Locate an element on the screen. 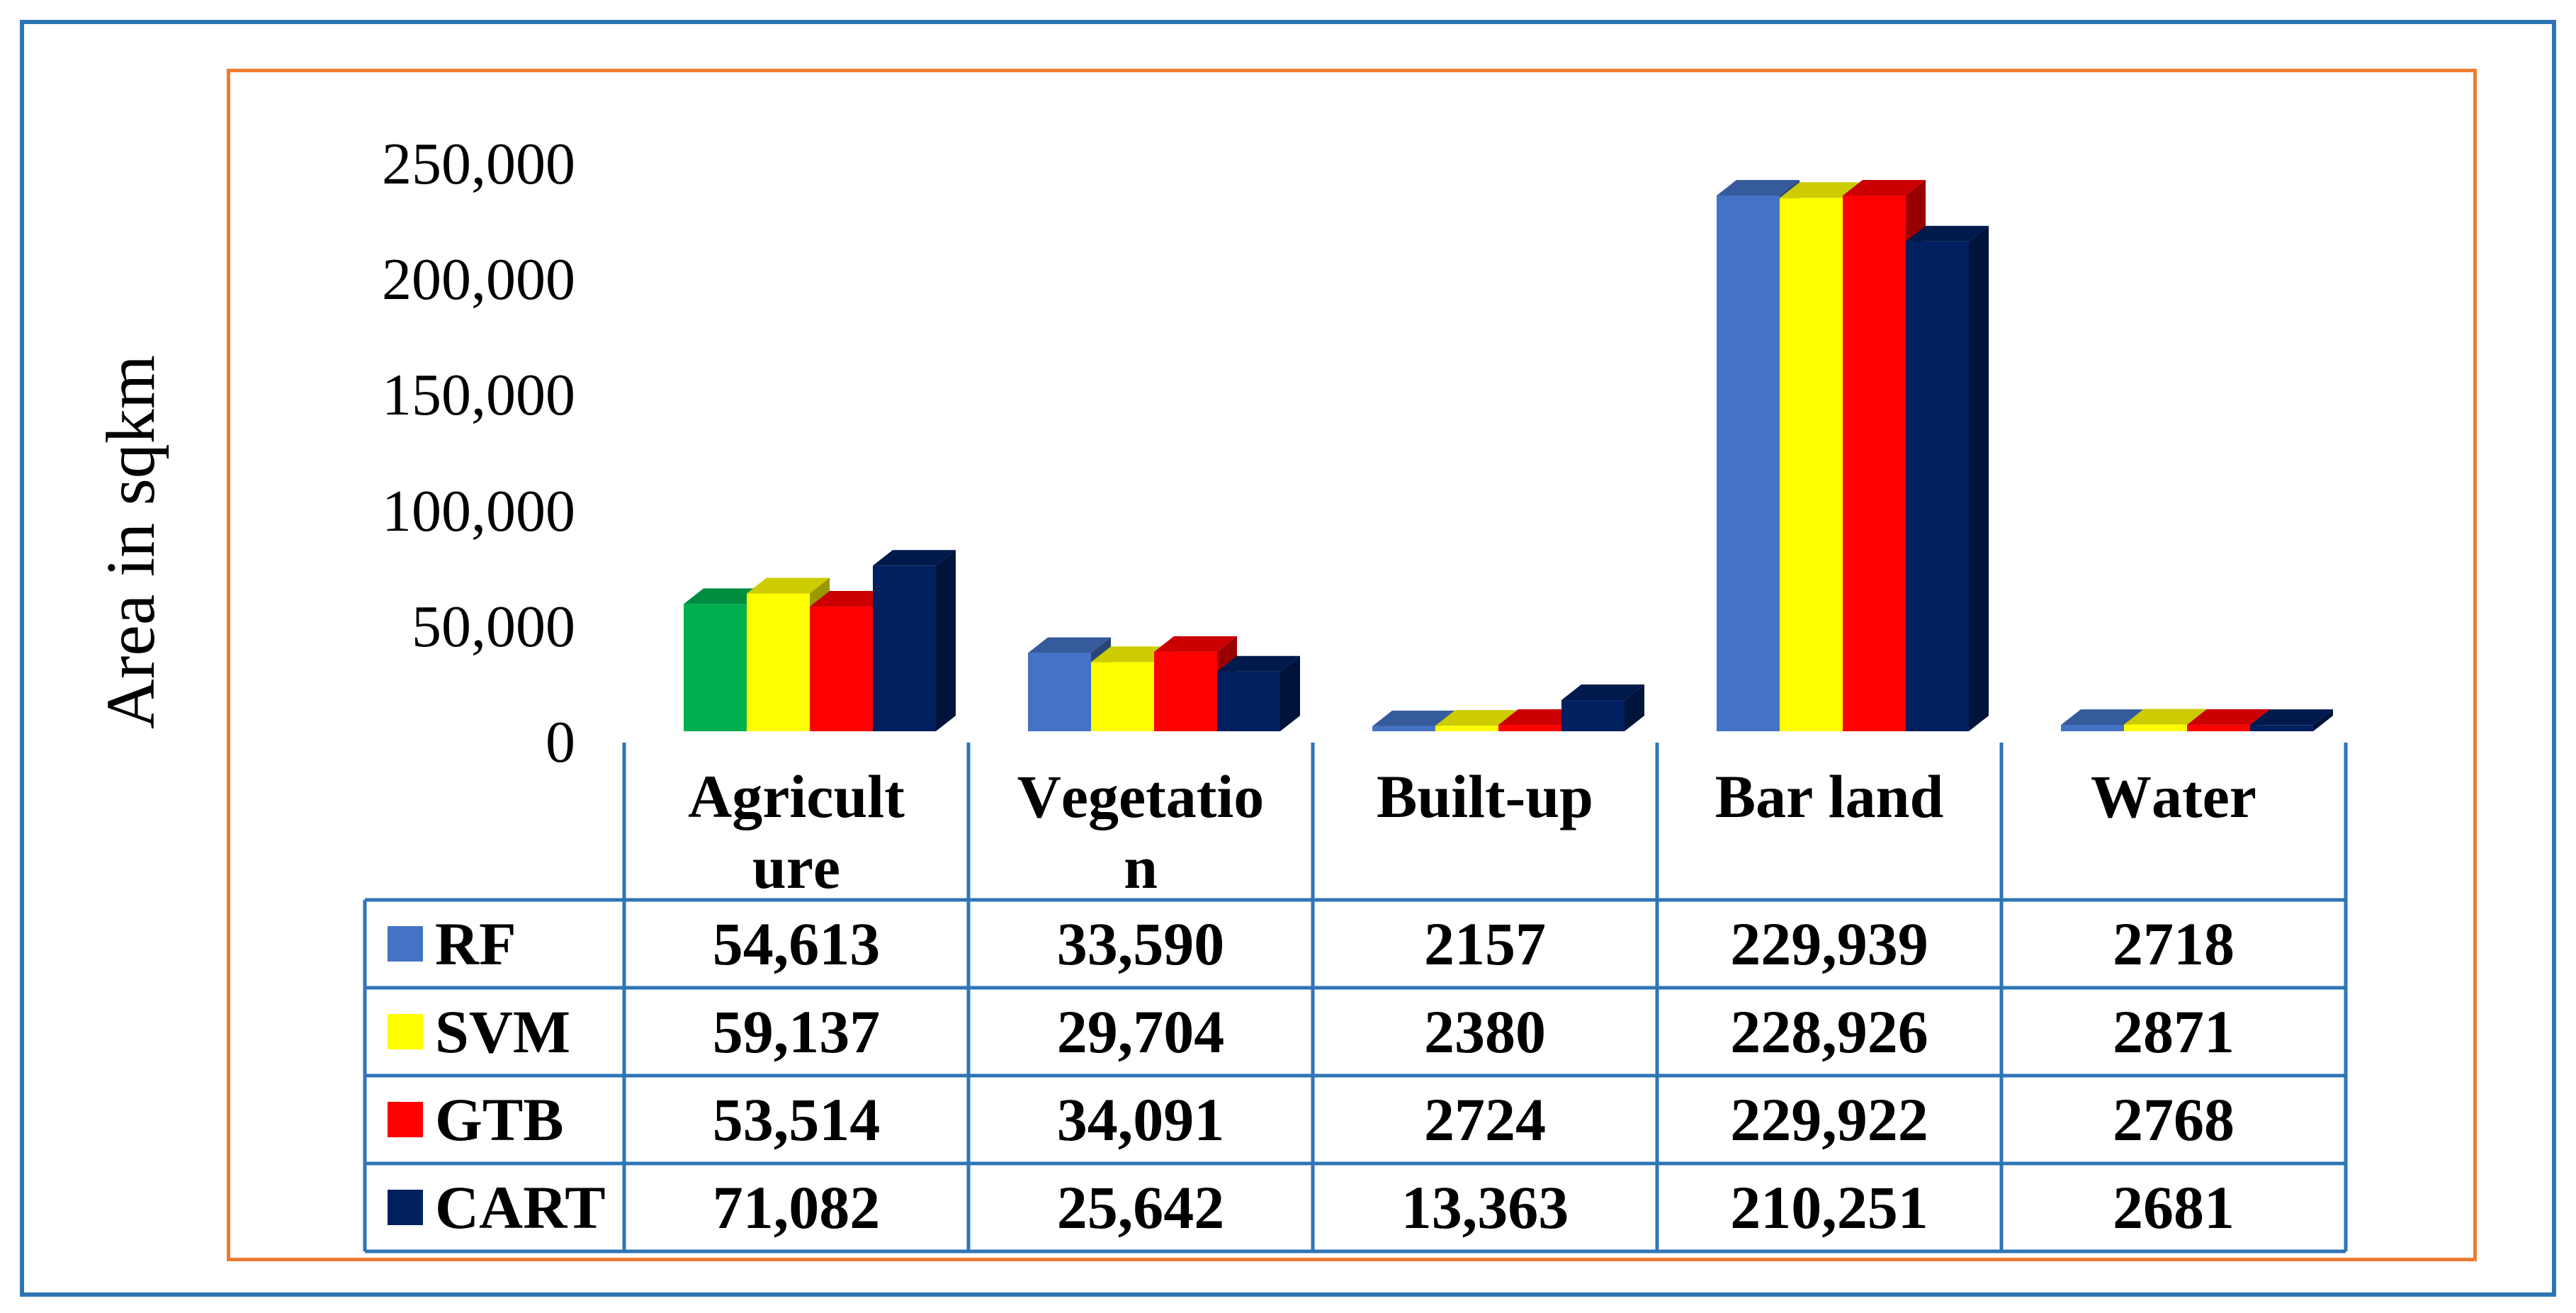  bar-cart-agriculture-front is located at coordinates (904, 648).